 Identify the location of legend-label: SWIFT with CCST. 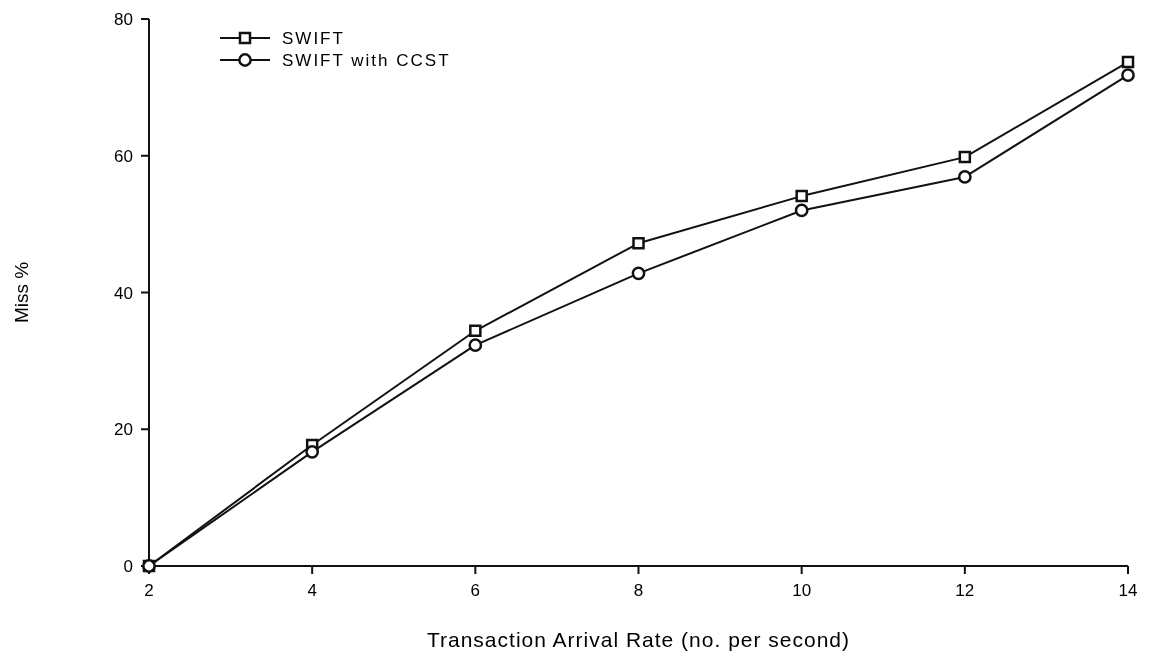
(366, 60).